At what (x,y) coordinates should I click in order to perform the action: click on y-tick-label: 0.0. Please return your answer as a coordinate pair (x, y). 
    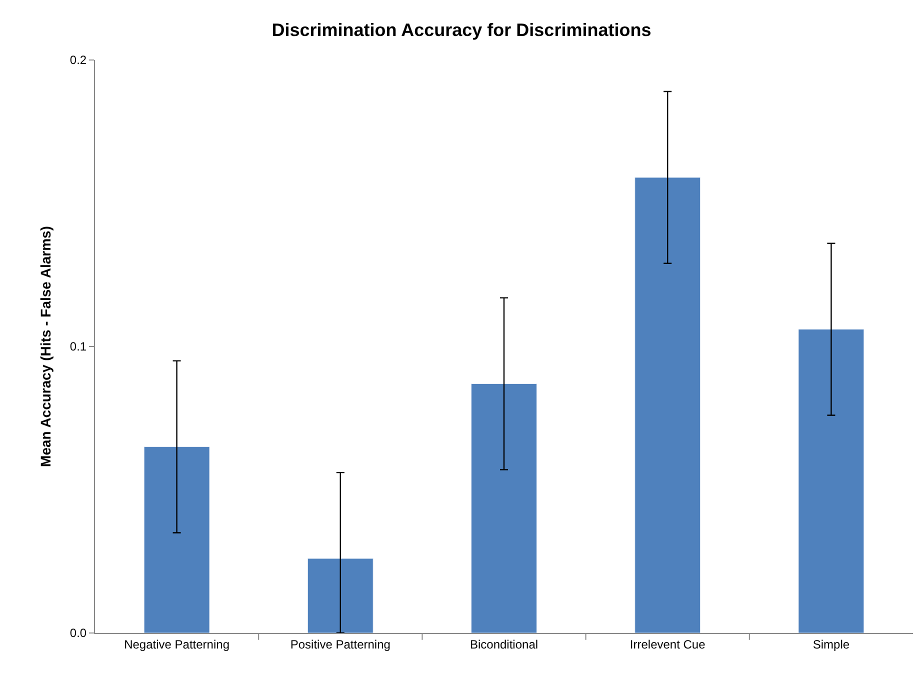
    Looking at the image, I should click on (78, 633).